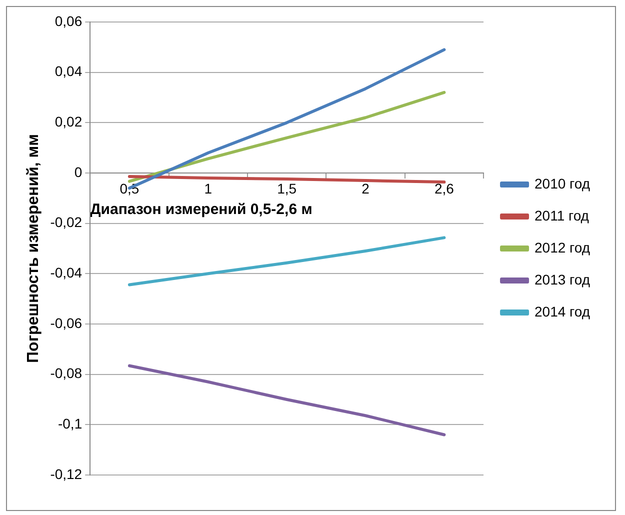 The width and height of the screenshot is (625, 515). Describe the element at coordinates (66, 272) in the screenshot. I see `y-tick-label: -0,04` at that location.